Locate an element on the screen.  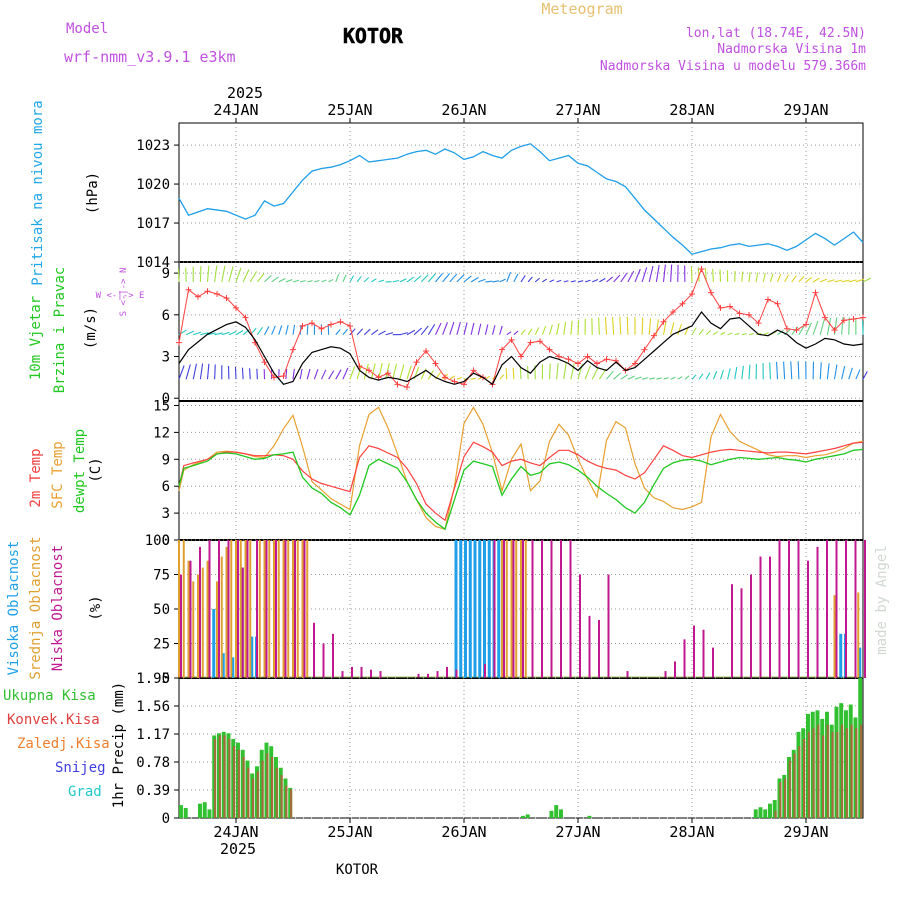
precip-legend-item: Grad is located at coordinates (85, 792).